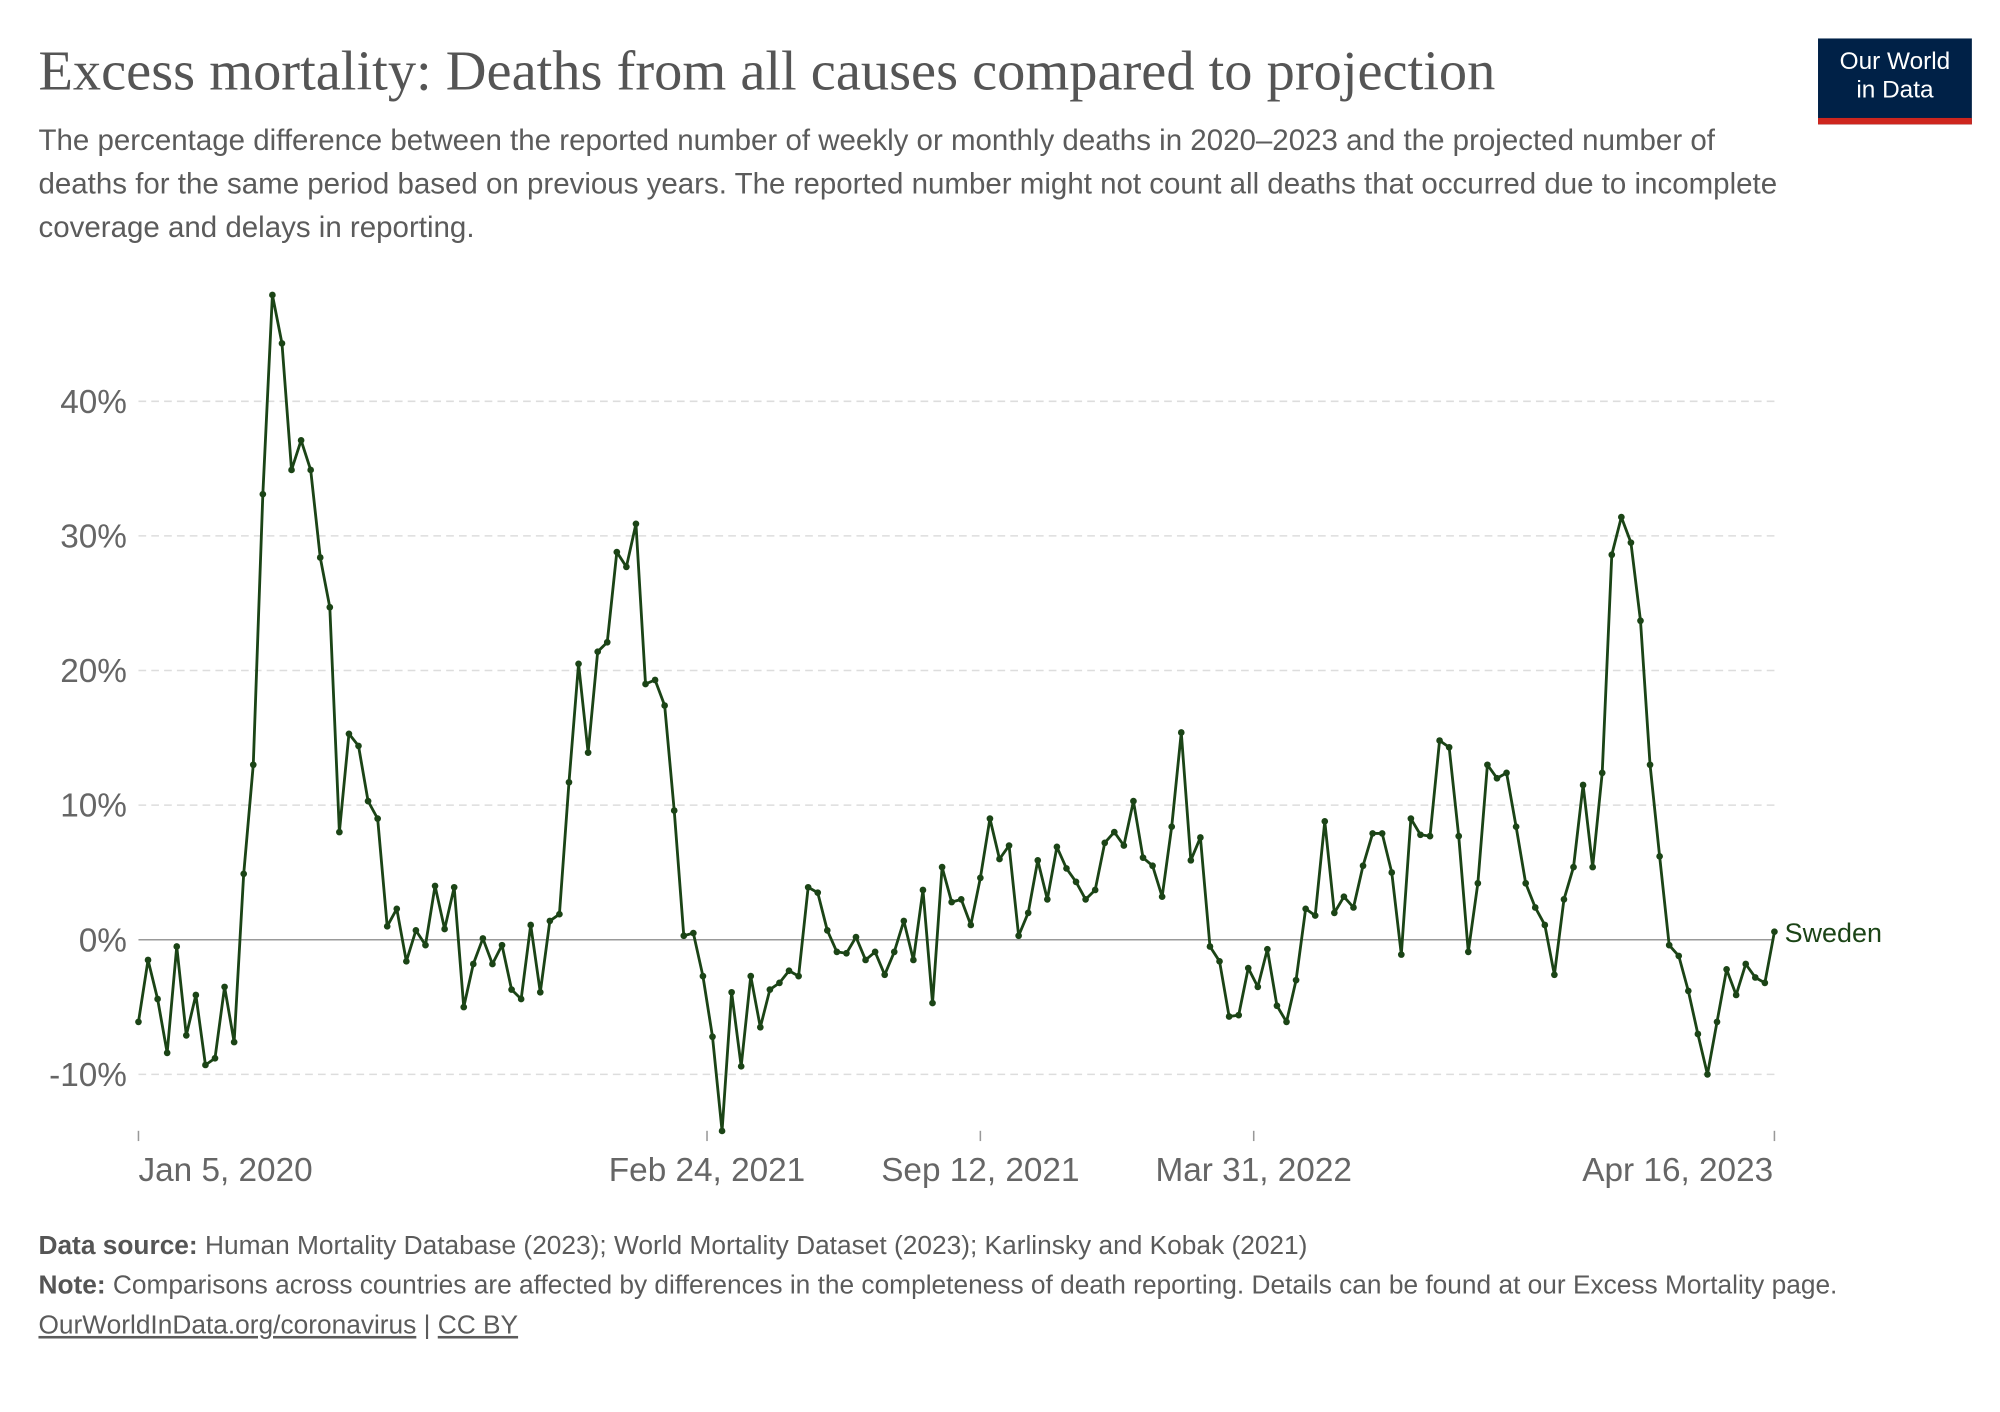 The image size is (2000, 1412). What do you see at coordinates (93, 671) in the screenshot?
I see `y-tick-label: 20%` at bounding box center [93, 671].